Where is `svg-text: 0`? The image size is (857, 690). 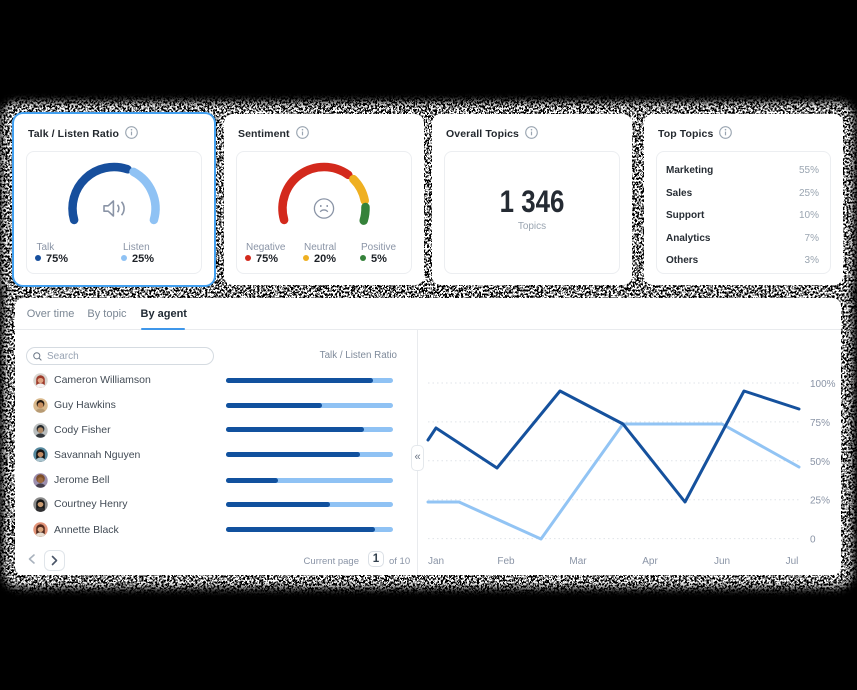 svg-text: 0 is located at coordinates (813, 540).